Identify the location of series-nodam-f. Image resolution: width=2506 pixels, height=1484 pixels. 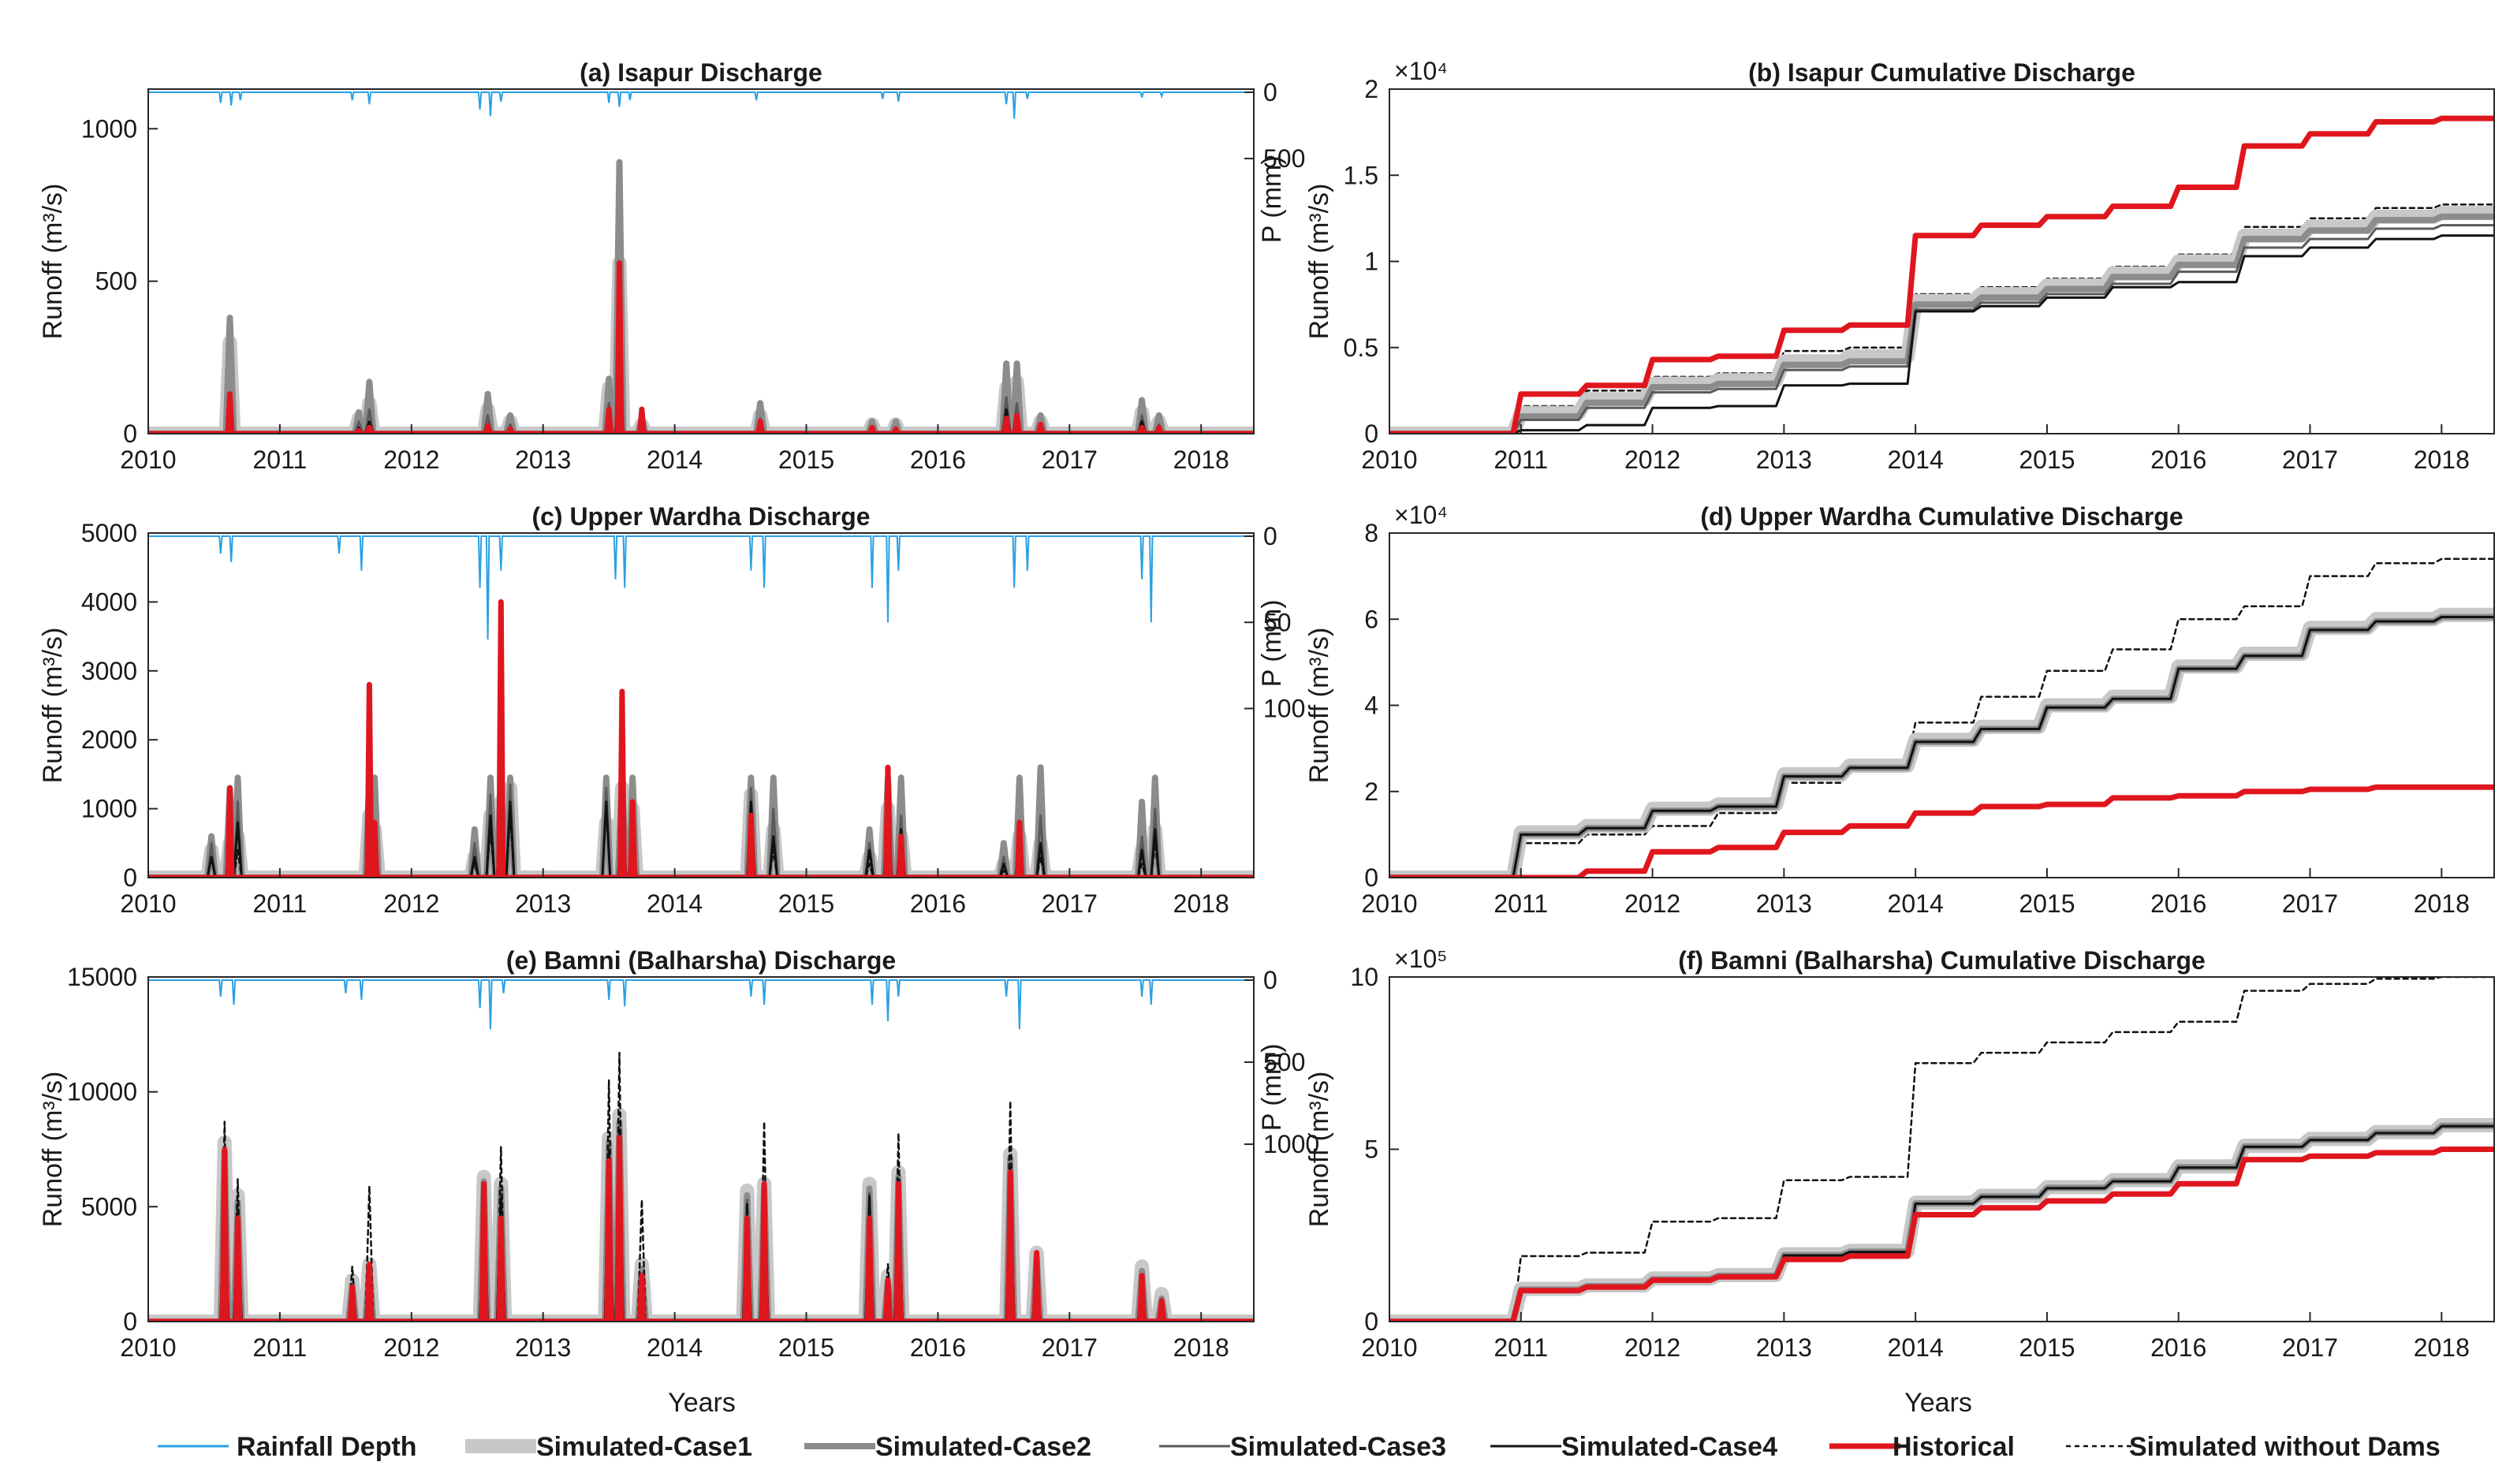
(1941, 1149).